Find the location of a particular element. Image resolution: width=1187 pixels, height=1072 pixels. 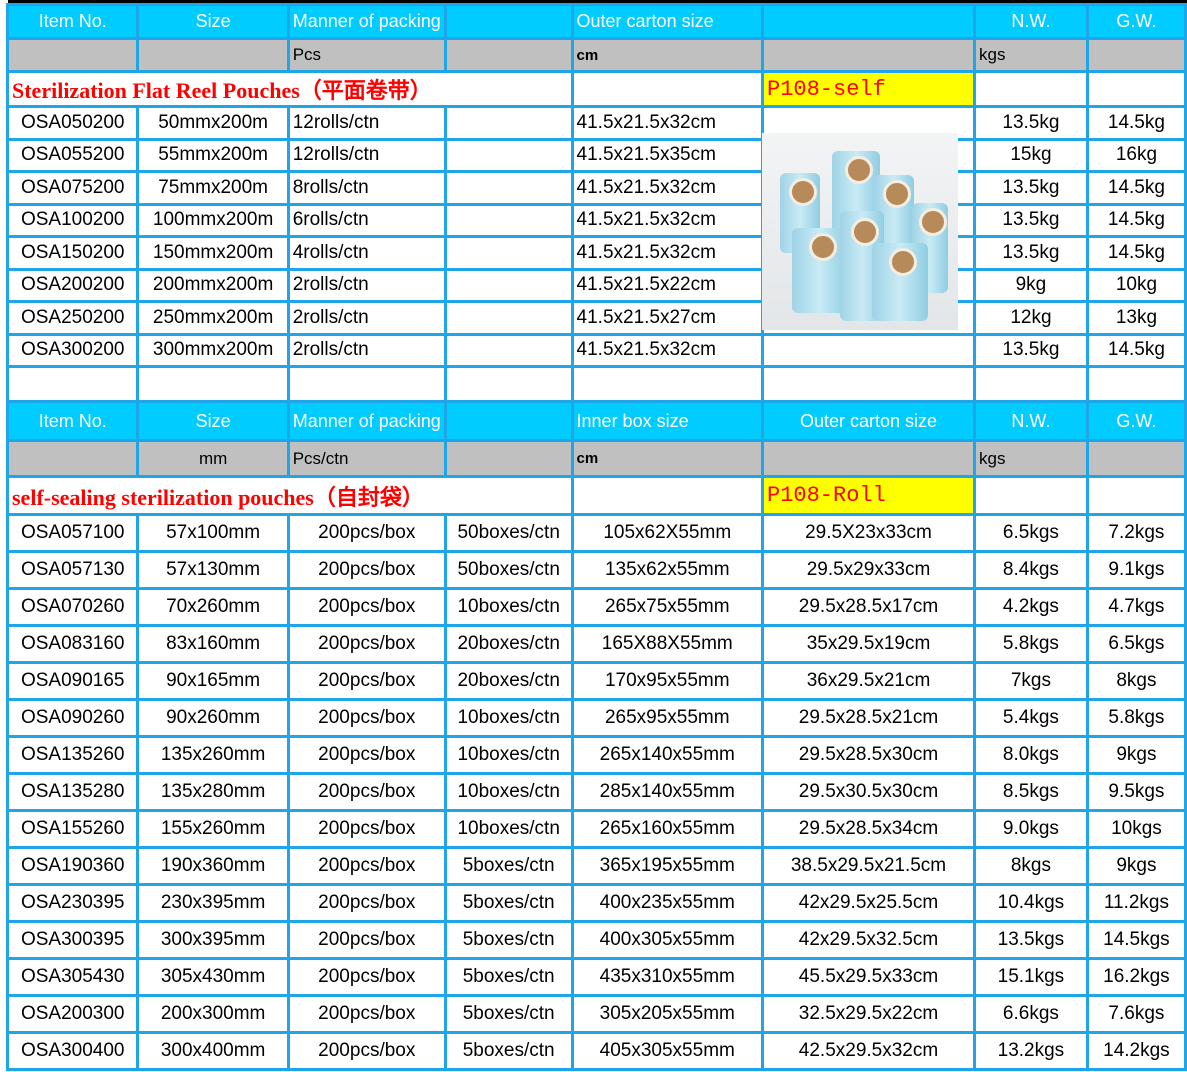

table-cell: 8kgs is located at coordinates (1136, 681).